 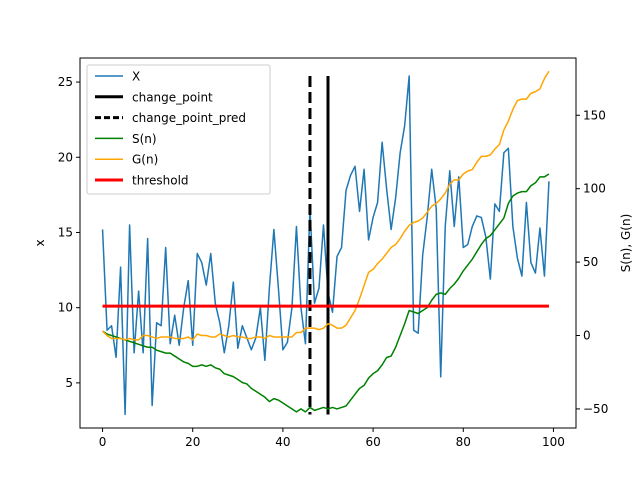 What do you see at coordinates (282, 442) in the screenshot?
I see `x-tick-label: 40` at bounding box center [282, 442].